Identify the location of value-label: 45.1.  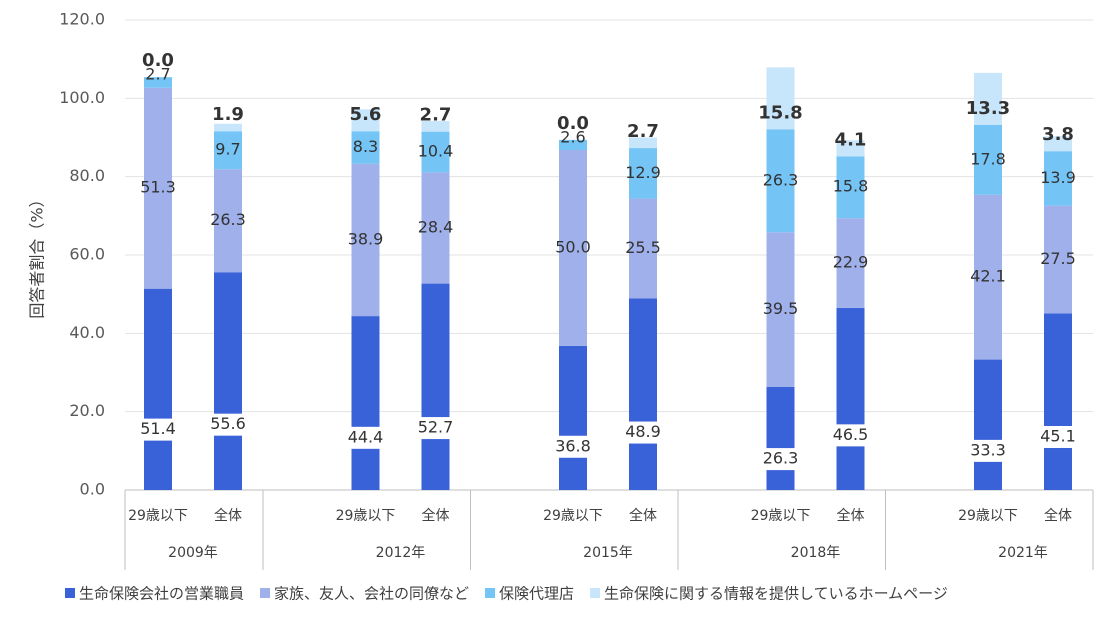
(1058, 436).